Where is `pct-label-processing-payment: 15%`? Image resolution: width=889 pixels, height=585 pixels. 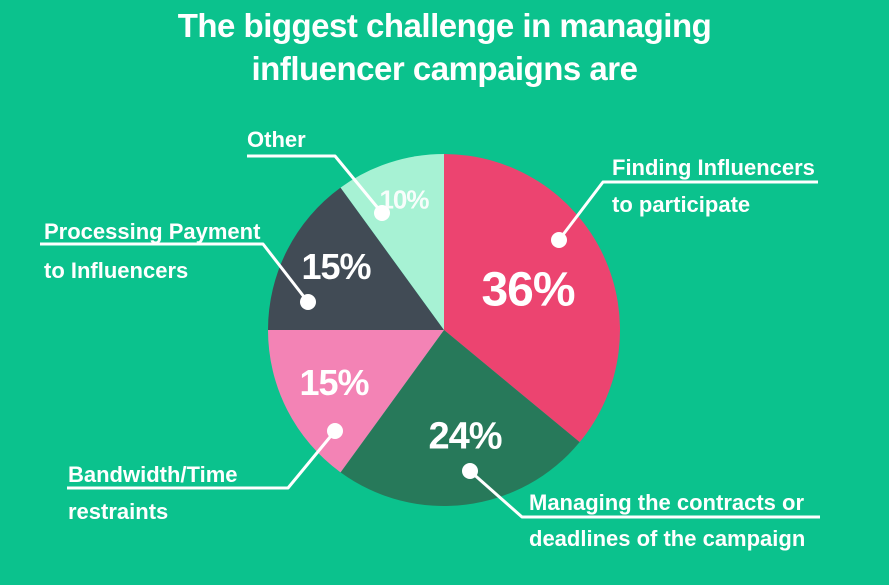 pct-label-processing-payment: 15% is located at coordinates (336, 266).